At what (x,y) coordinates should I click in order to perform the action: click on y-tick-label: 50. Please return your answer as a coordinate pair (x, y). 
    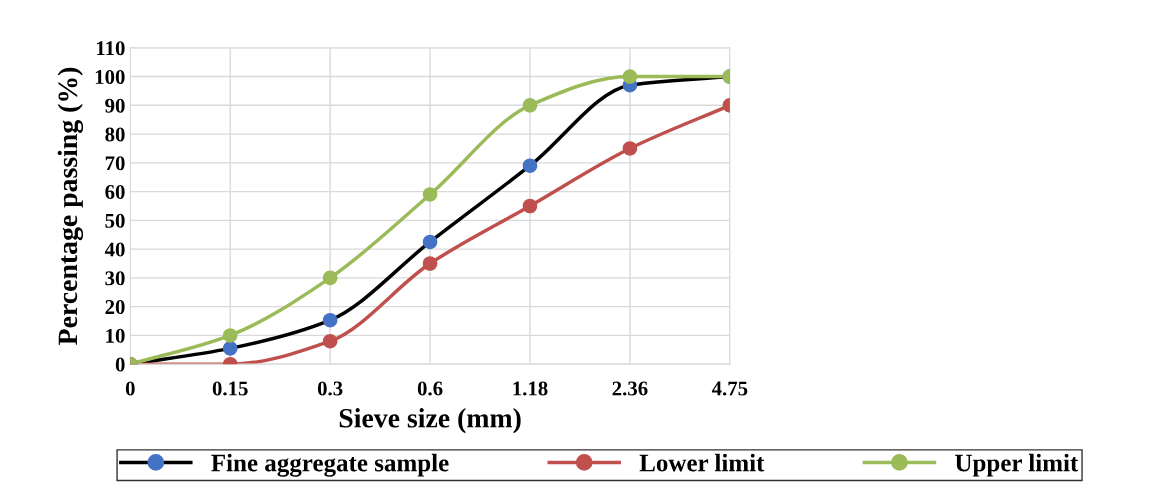
    Looking at the image, I should click on (115, 220).